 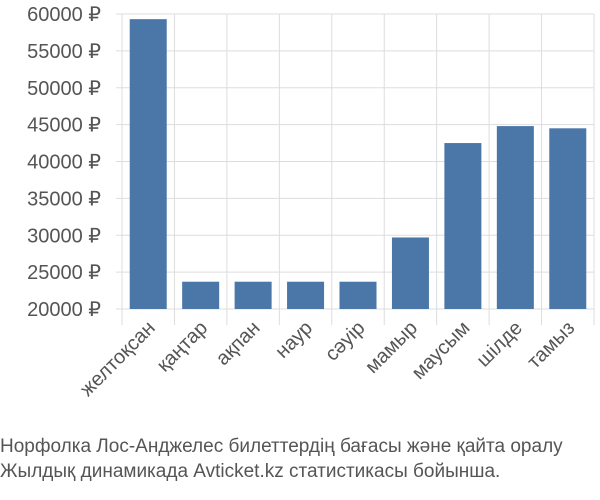 I want to click on x-tick-label: наур, so click(x=294, y=340).